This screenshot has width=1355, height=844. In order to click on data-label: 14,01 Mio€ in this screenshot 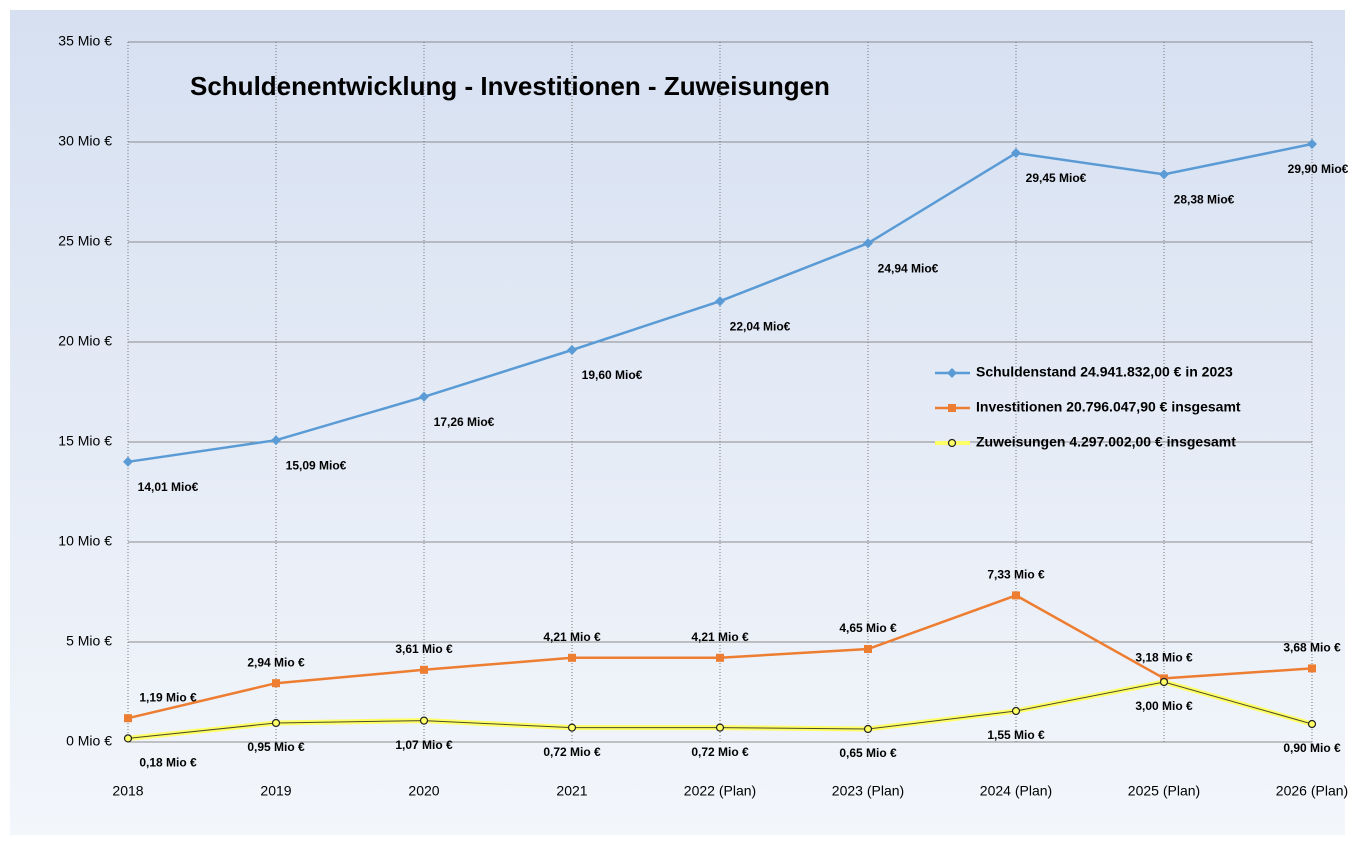, I will do `click(168, 487)`.